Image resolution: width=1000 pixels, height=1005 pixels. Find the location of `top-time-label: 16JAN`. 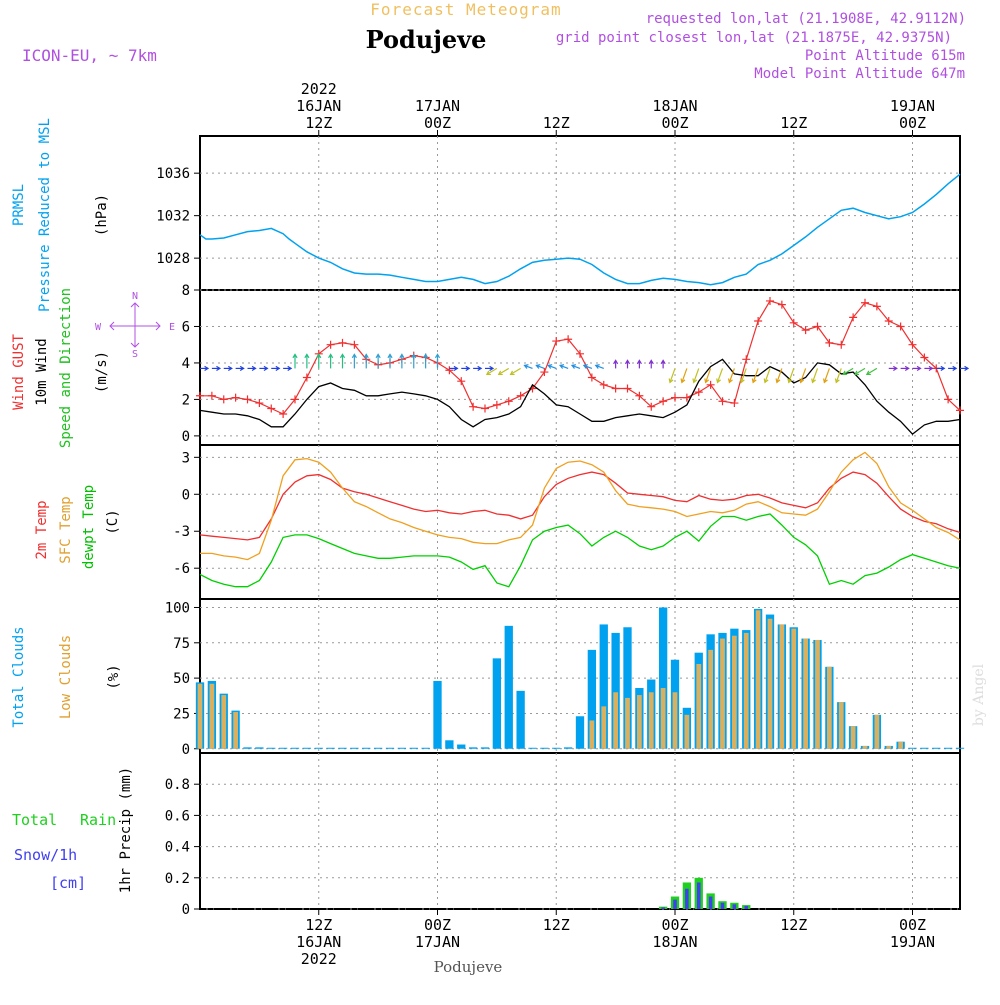

top-time-label: 16JAN is located at coordinates (318, 106).